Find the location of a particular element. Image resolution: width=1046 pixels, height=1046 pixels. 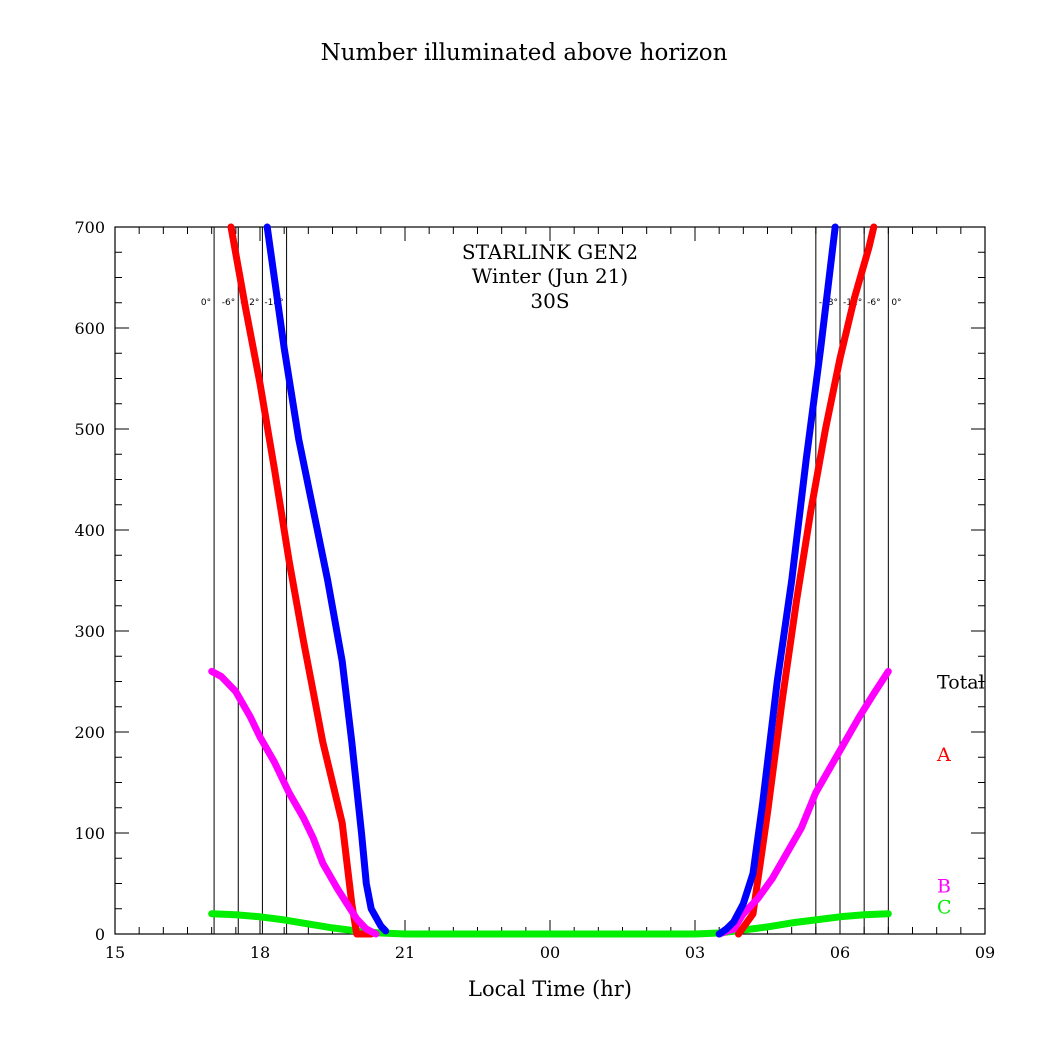

annotation-line-1: STARLINK GEN2 is located at coordinates (550, 252).